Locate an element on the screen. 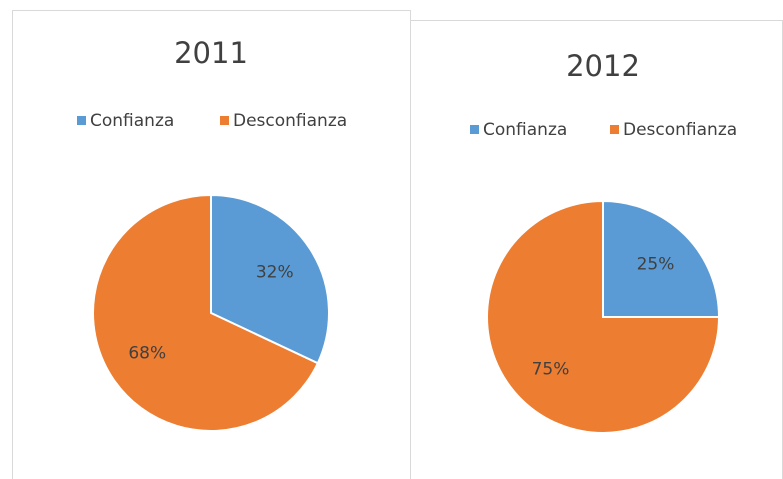  data-label: 68% is located at coordinates (147, 353).